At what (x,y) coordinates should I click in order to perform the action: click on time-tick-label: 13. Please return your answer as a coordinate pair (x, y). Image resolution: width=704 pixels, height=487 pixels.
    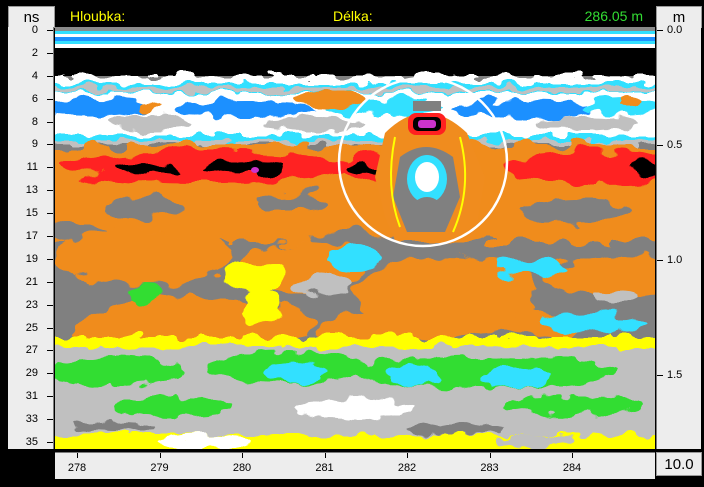
    Looking at the image, I should click on (31, 190).